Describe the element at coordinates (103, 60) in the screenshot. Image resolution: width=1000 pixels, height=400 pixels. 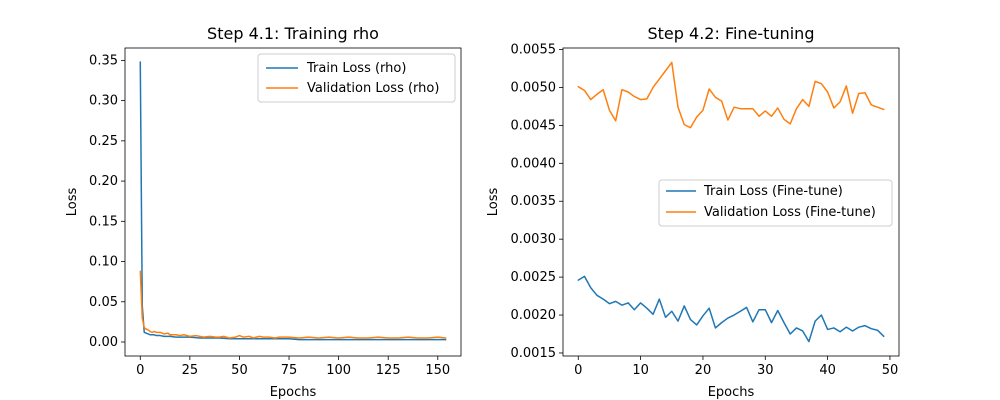
I see `y-tick-label: 0.35` at that location.